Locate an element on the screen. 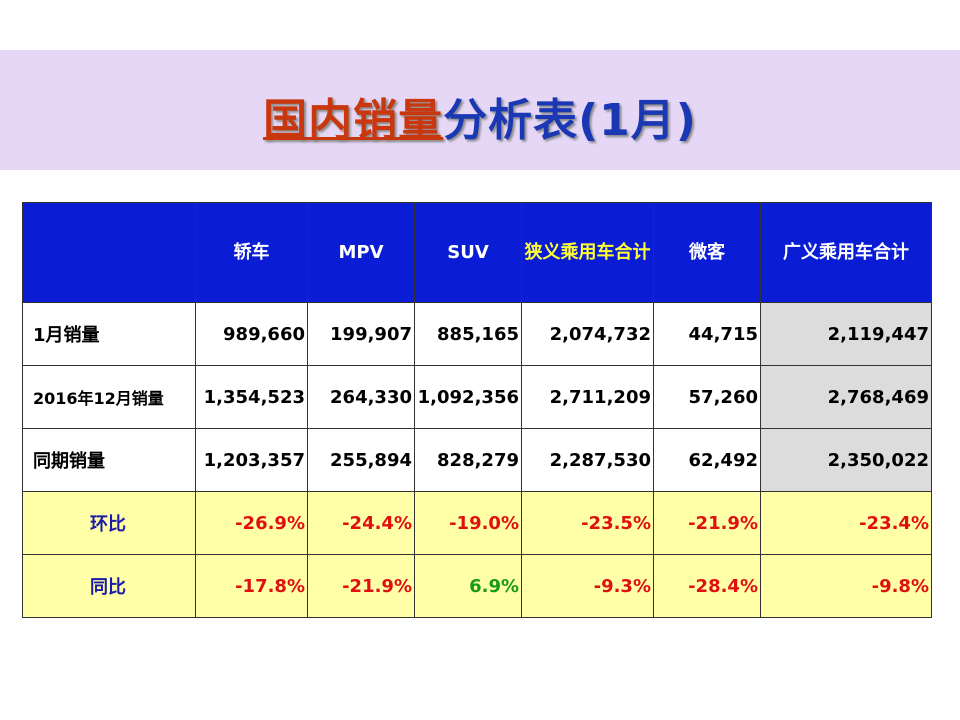 Image resolution: width=960 pixels, height=720 pixels. header-cell-mpv: MPV is located at coordinates (361, 252).